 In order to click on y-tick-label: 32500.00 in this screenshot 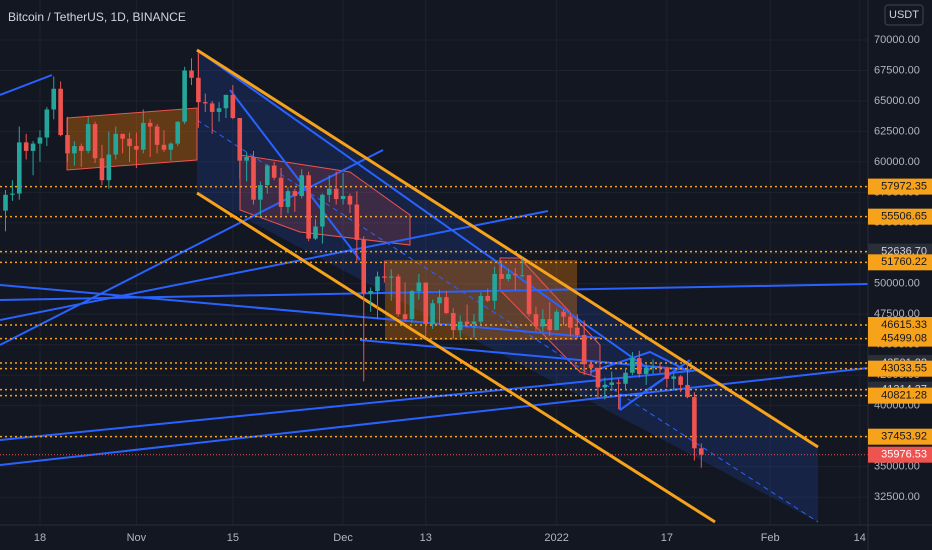, I will do `click(897, 497)`.